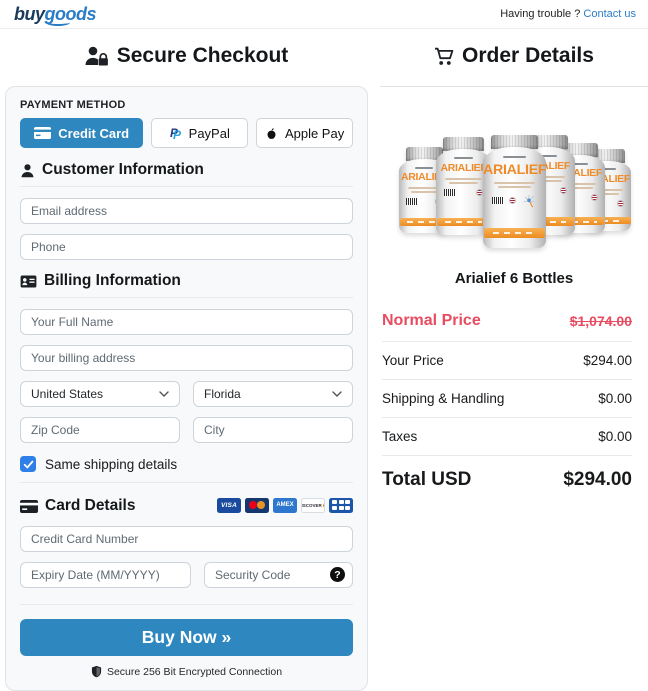  I want to click on price-label: Shipping & Handling, so click(443, 398).